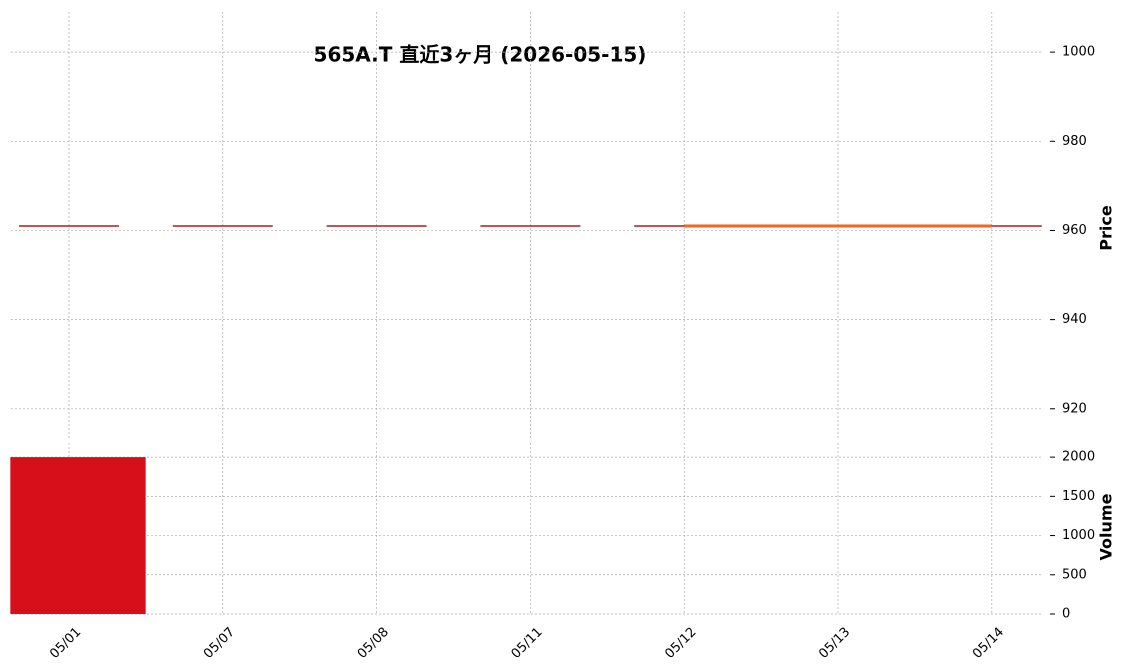  What do you see at coordinates (680, 643) in the screenshot?
I see `x-tick-label: 05/12` at bounding box center [680, 643].